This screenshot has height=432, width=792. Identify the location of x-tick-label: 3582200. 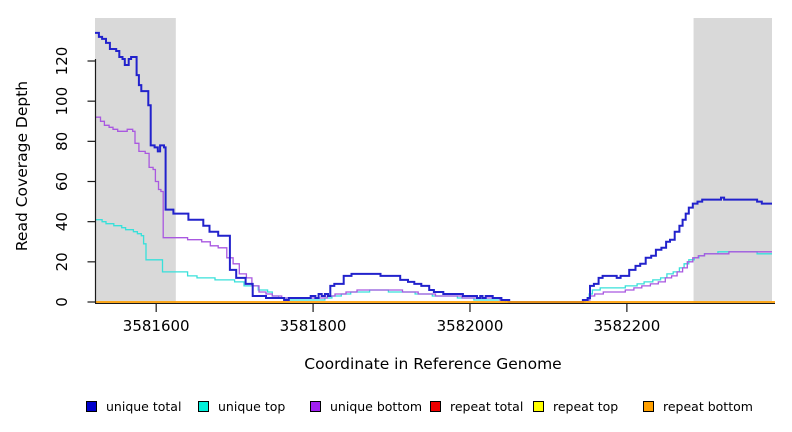
(626, 326).